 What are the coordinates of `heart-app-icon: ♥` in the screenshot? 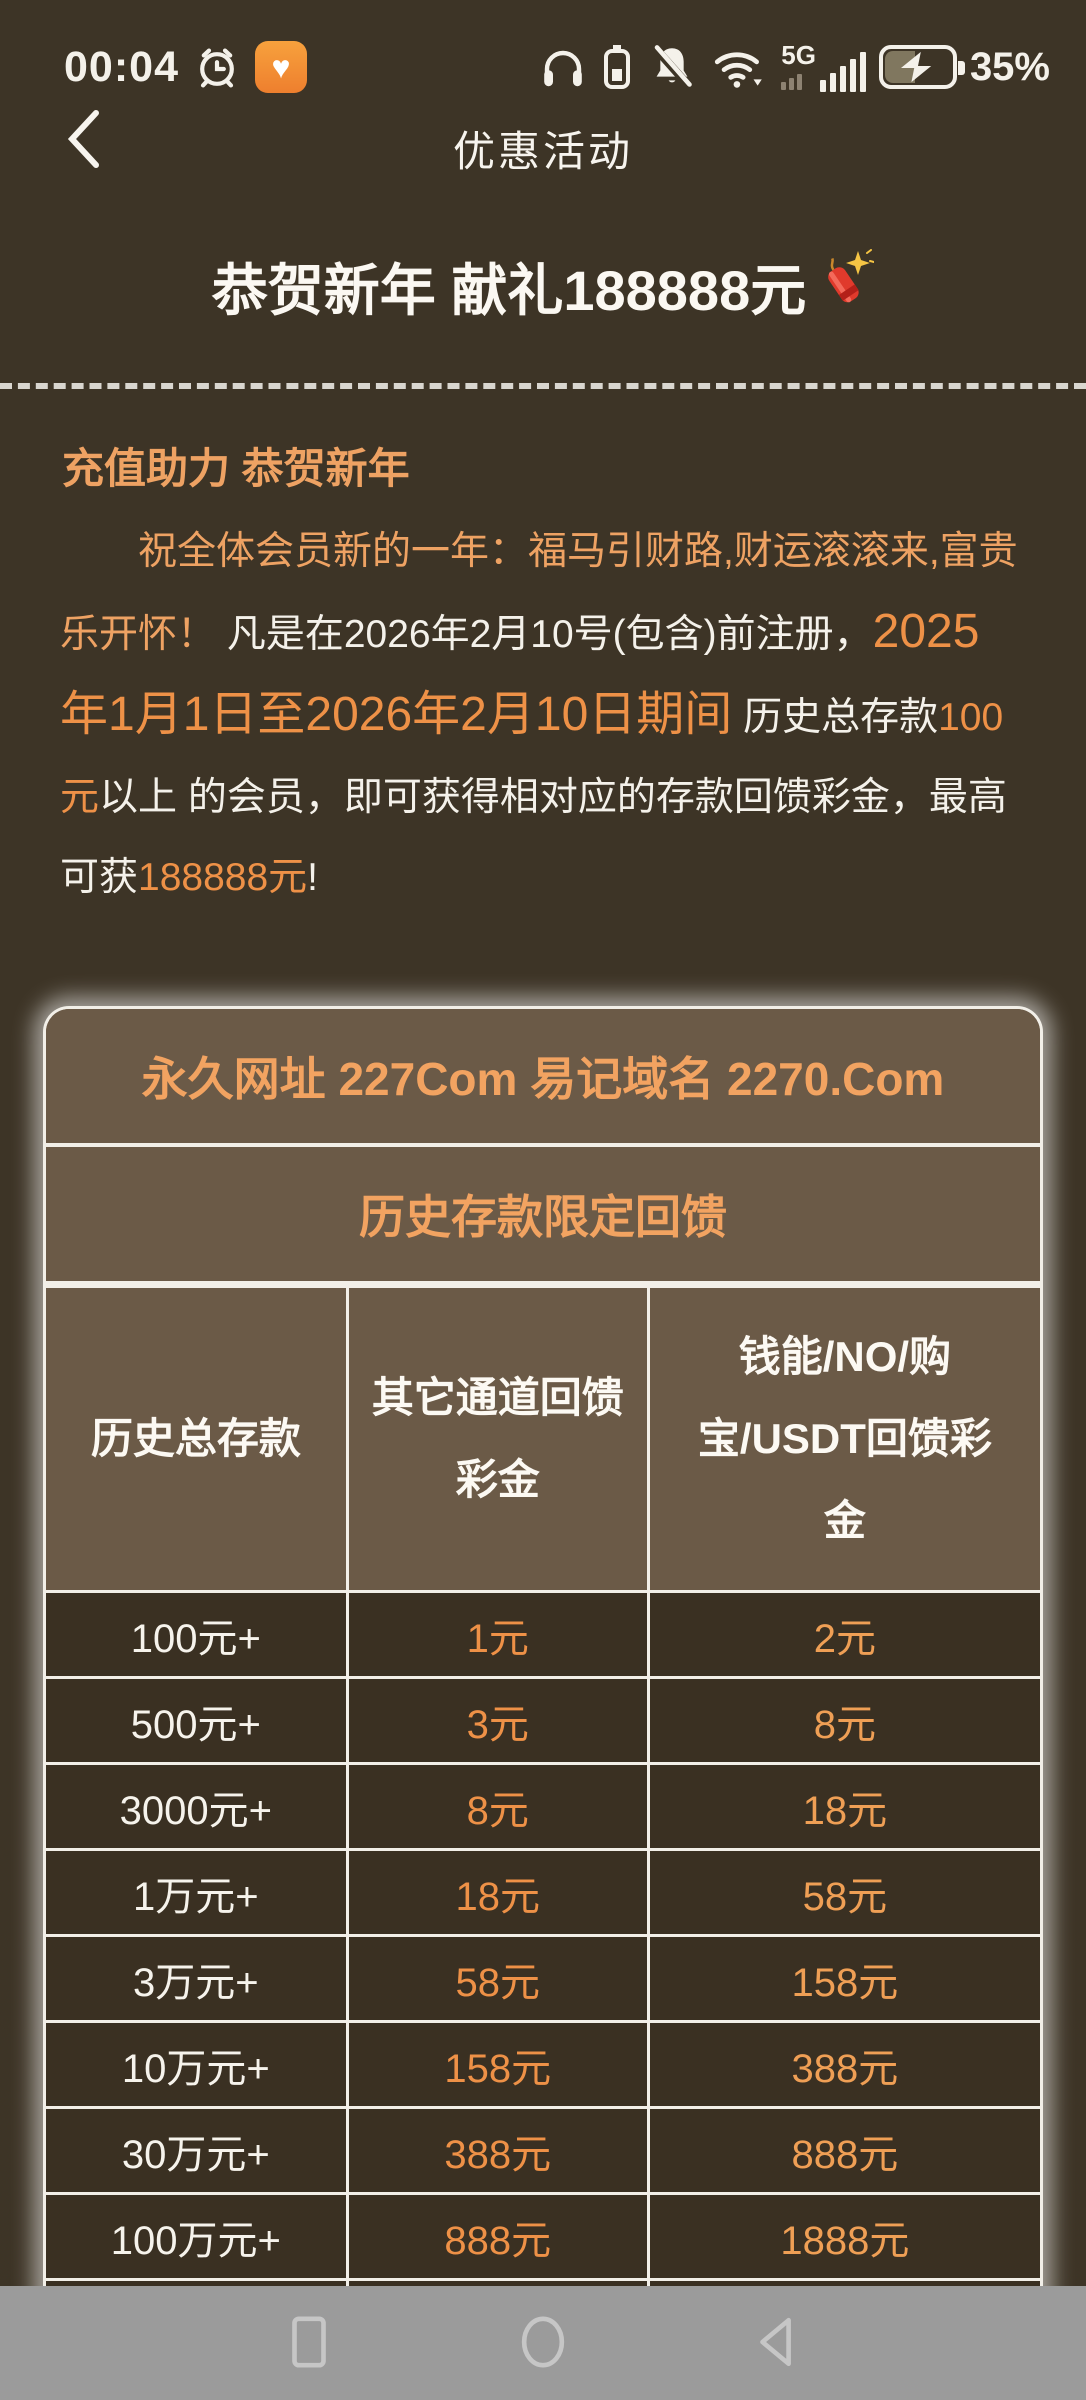 It's located at (280, 67).